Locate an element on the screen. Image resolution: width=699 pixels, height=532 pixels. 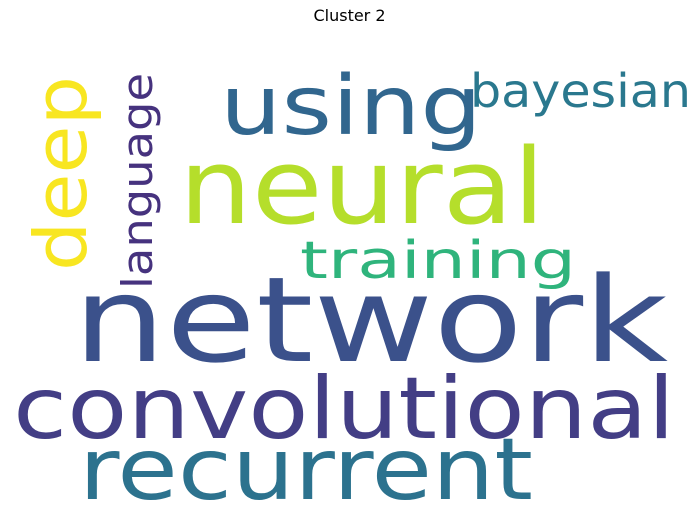
word-language: language is located at coordinates (137, 181).